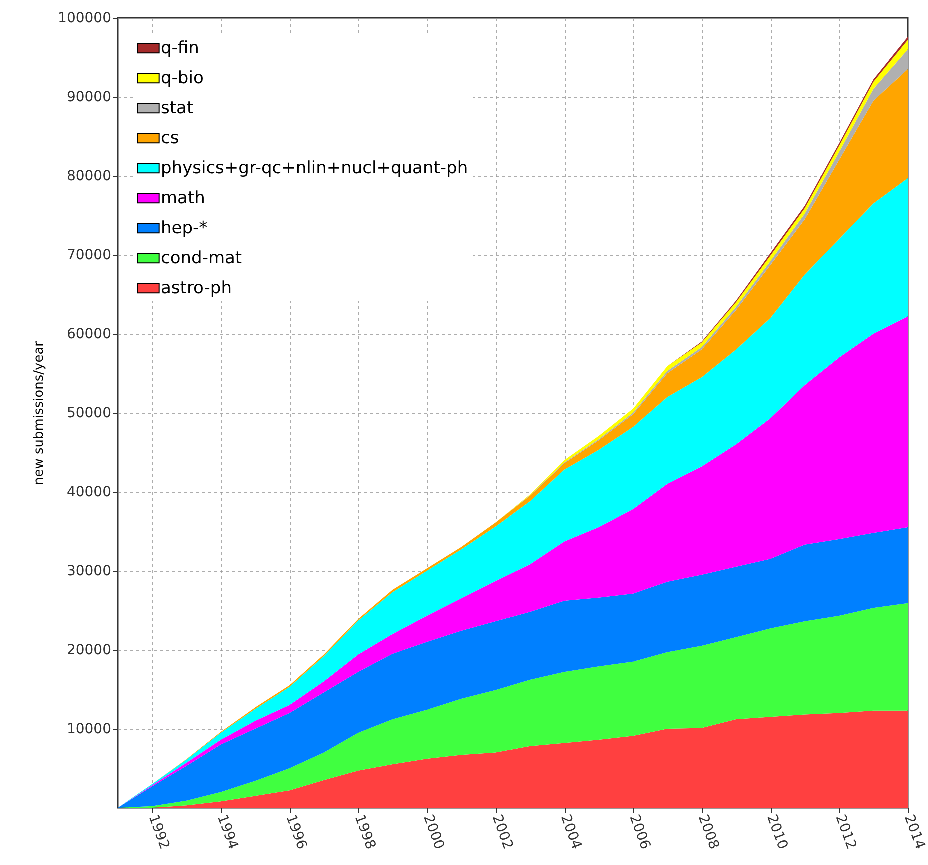 This screenshot has height=865, width=928. Describe the element at coordinates (159, 832) in the screenshot. I see `x-tick-label: 1992` at that location.